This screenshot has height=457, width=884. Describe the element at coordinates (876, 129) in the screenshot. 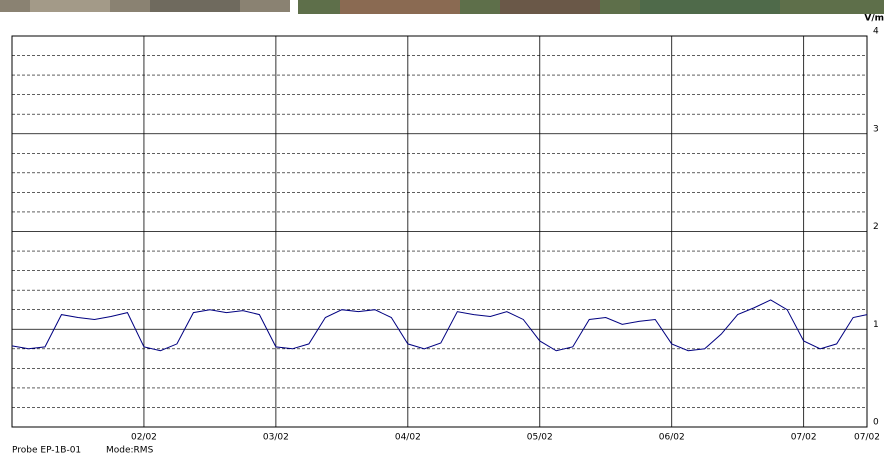

I see `y-tick-label: 3` at that location.